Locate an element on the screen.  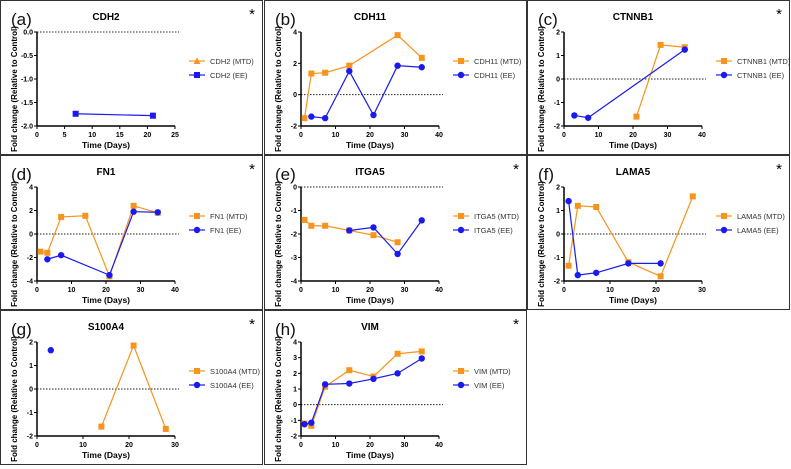
chart-title: LAMA5 is located at coordinates (633, 172).